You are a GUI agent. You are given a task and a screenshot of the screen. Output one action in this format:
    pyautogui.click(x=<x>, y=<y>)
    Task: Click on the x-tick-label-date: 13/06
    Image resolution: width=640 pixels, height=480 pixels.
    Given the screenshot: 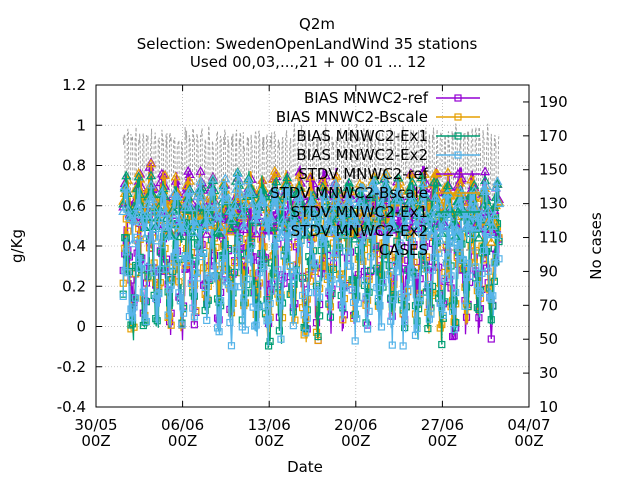 What is the action you would take?
    pyautogui.click(x=269, y=425)
    